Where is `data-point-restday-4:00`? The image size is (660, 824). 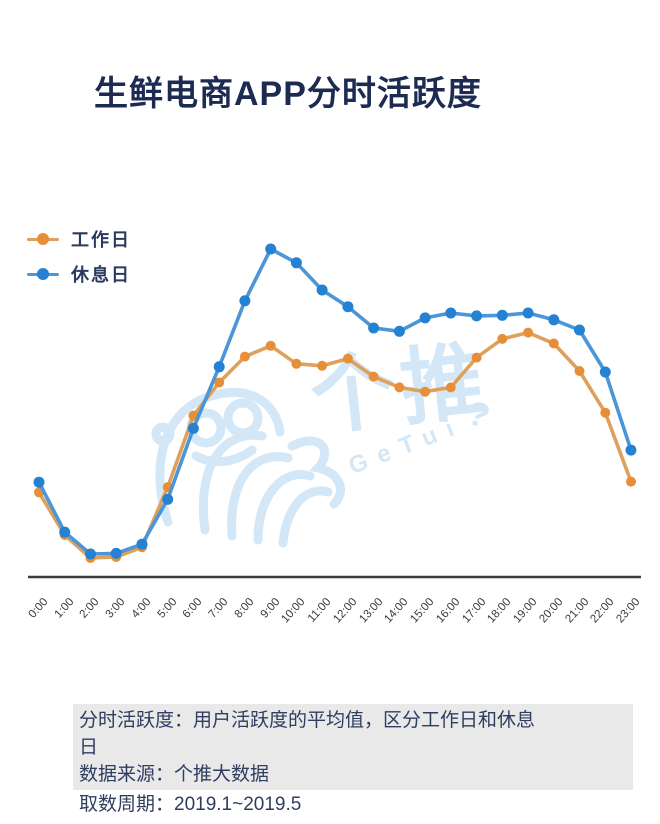 data-point-restday-4:00 is located at coordinates (142, 544).